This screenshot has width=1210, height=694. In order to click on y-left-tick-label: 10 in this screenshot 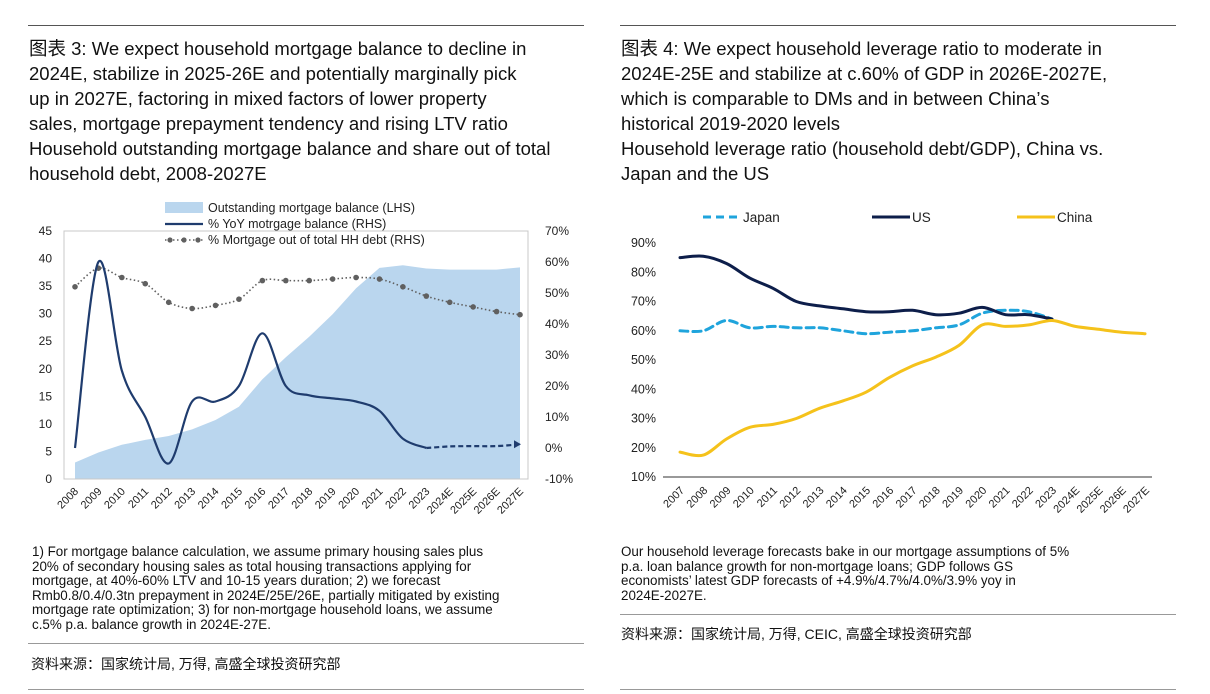, I will do `click(46, 424)`.